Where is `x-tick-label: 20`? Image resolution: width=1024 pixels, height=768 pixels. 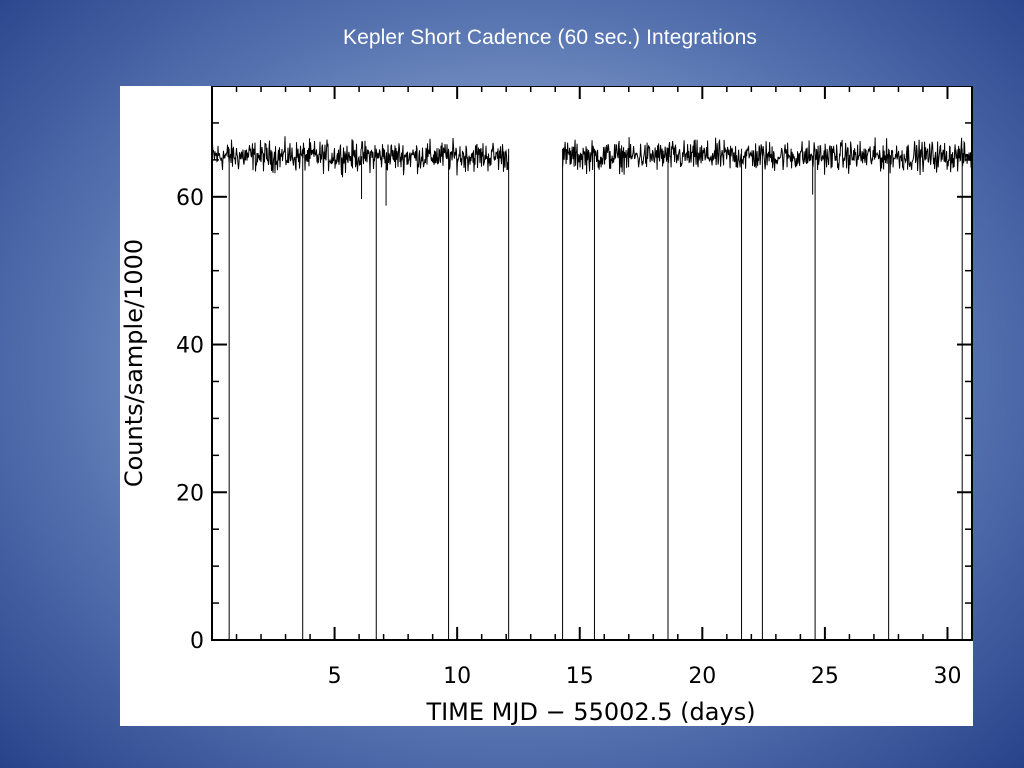 x-tick-label: 20 is located at coordinates (702, 676).